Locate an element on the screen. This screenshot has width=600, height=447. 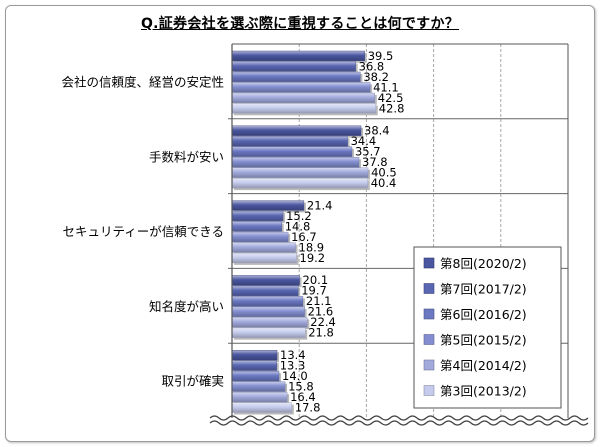
data-label: 15.8 is located at coordinates (301, 387).